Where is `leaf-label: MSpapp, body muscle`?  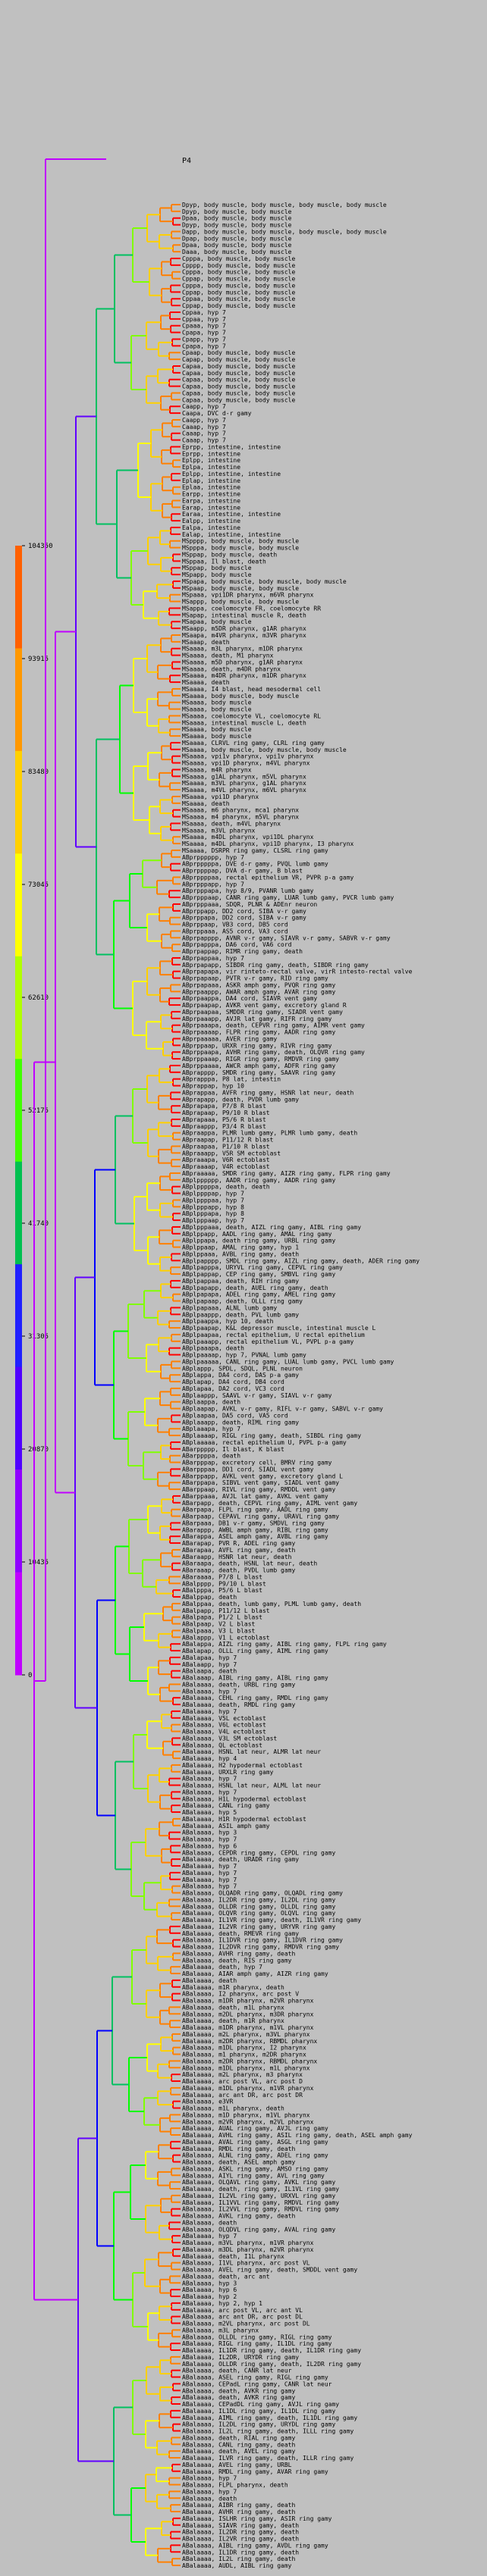
leaf-label: MSpapp, body muscle is located at coordinates (217, 574).